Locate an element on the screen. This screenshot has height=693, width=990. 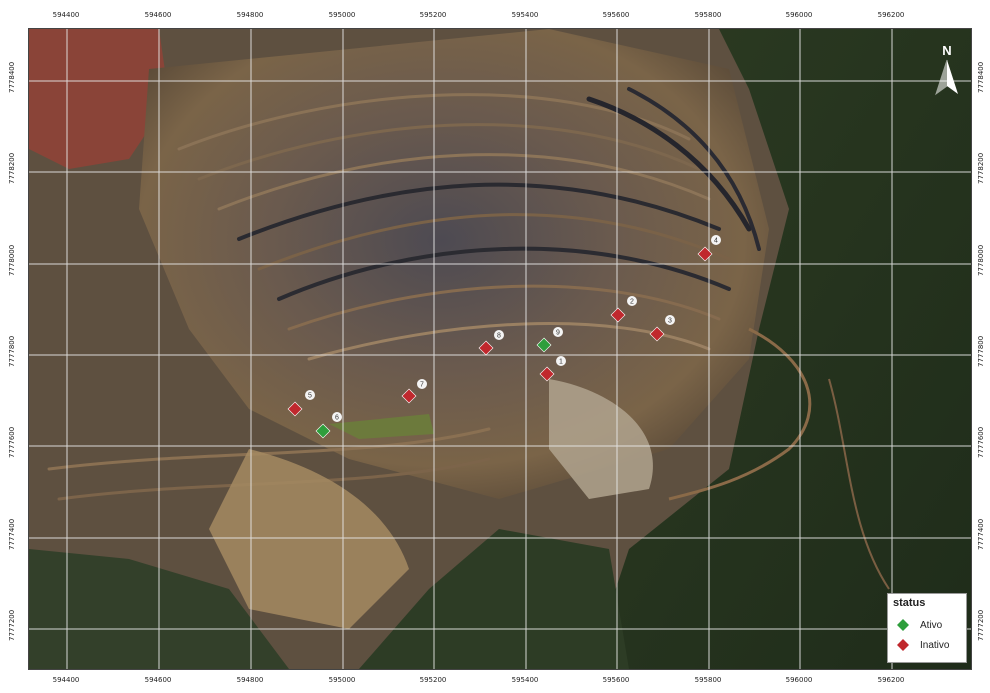
point-label: 4 is located at coordinates (716, 241).